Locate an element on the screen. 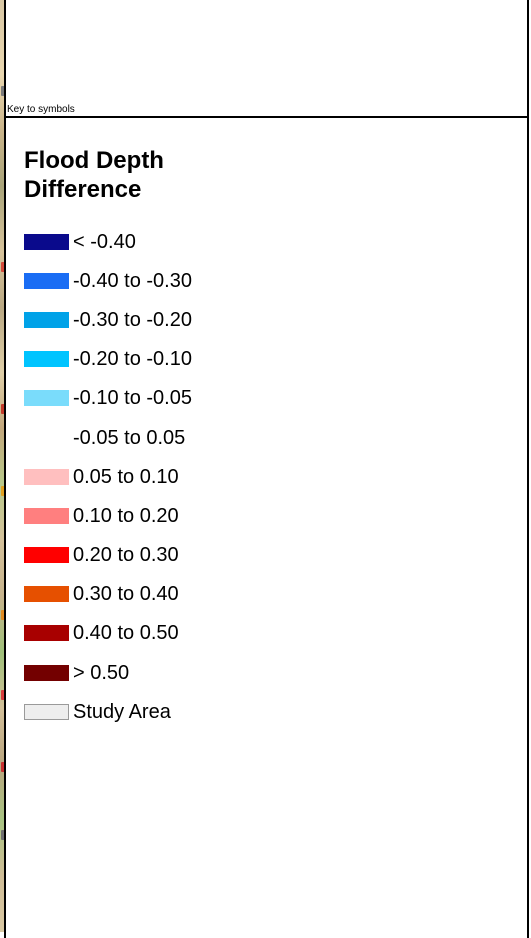  legend-item: -0.40 to -0.30 is located at coordinates (108, 280).